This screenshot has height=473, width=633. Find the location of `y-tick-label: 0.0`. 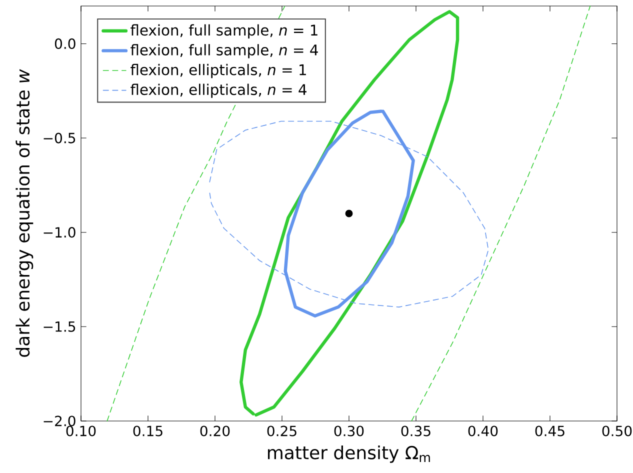

y-tick-label: 0.0 is located at coordinates (65, 43).